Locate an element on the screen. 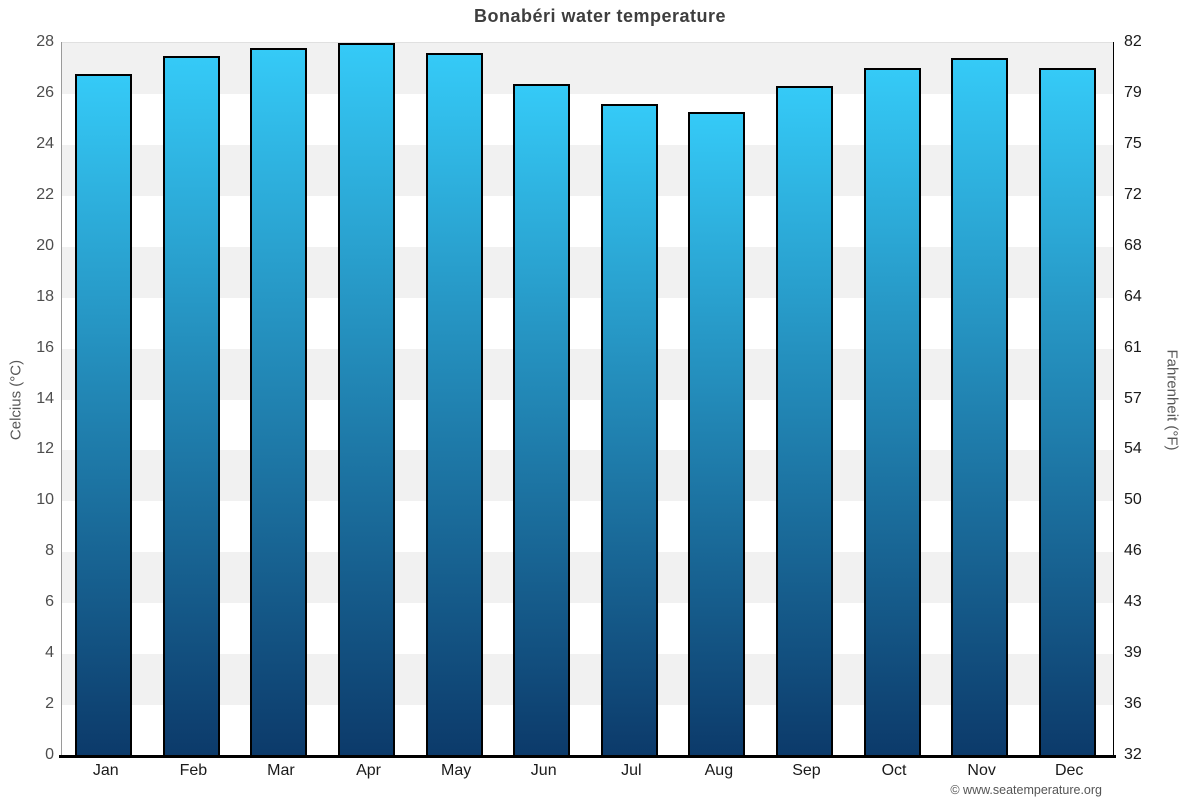 This screenshot has width=1200, height=800. fahrenheit-tick-label: 32 is located at coordinates (1133, 754).